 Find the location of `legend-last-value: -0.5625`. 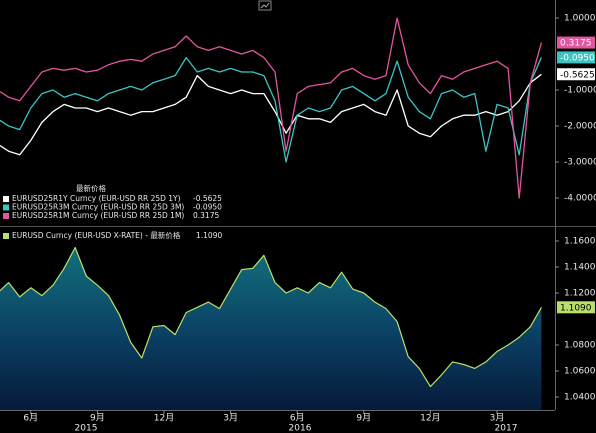

legend-last-value: -0.5625 is located at coordinates (207, 198).